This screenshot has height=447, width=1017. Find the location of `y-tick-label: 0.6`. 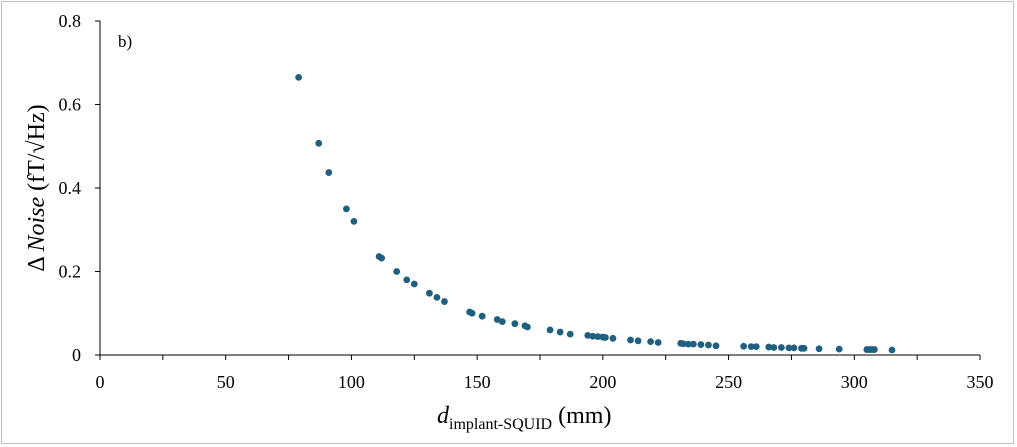

y-tick-label: 0.6 is located at coordinates (70, 105).